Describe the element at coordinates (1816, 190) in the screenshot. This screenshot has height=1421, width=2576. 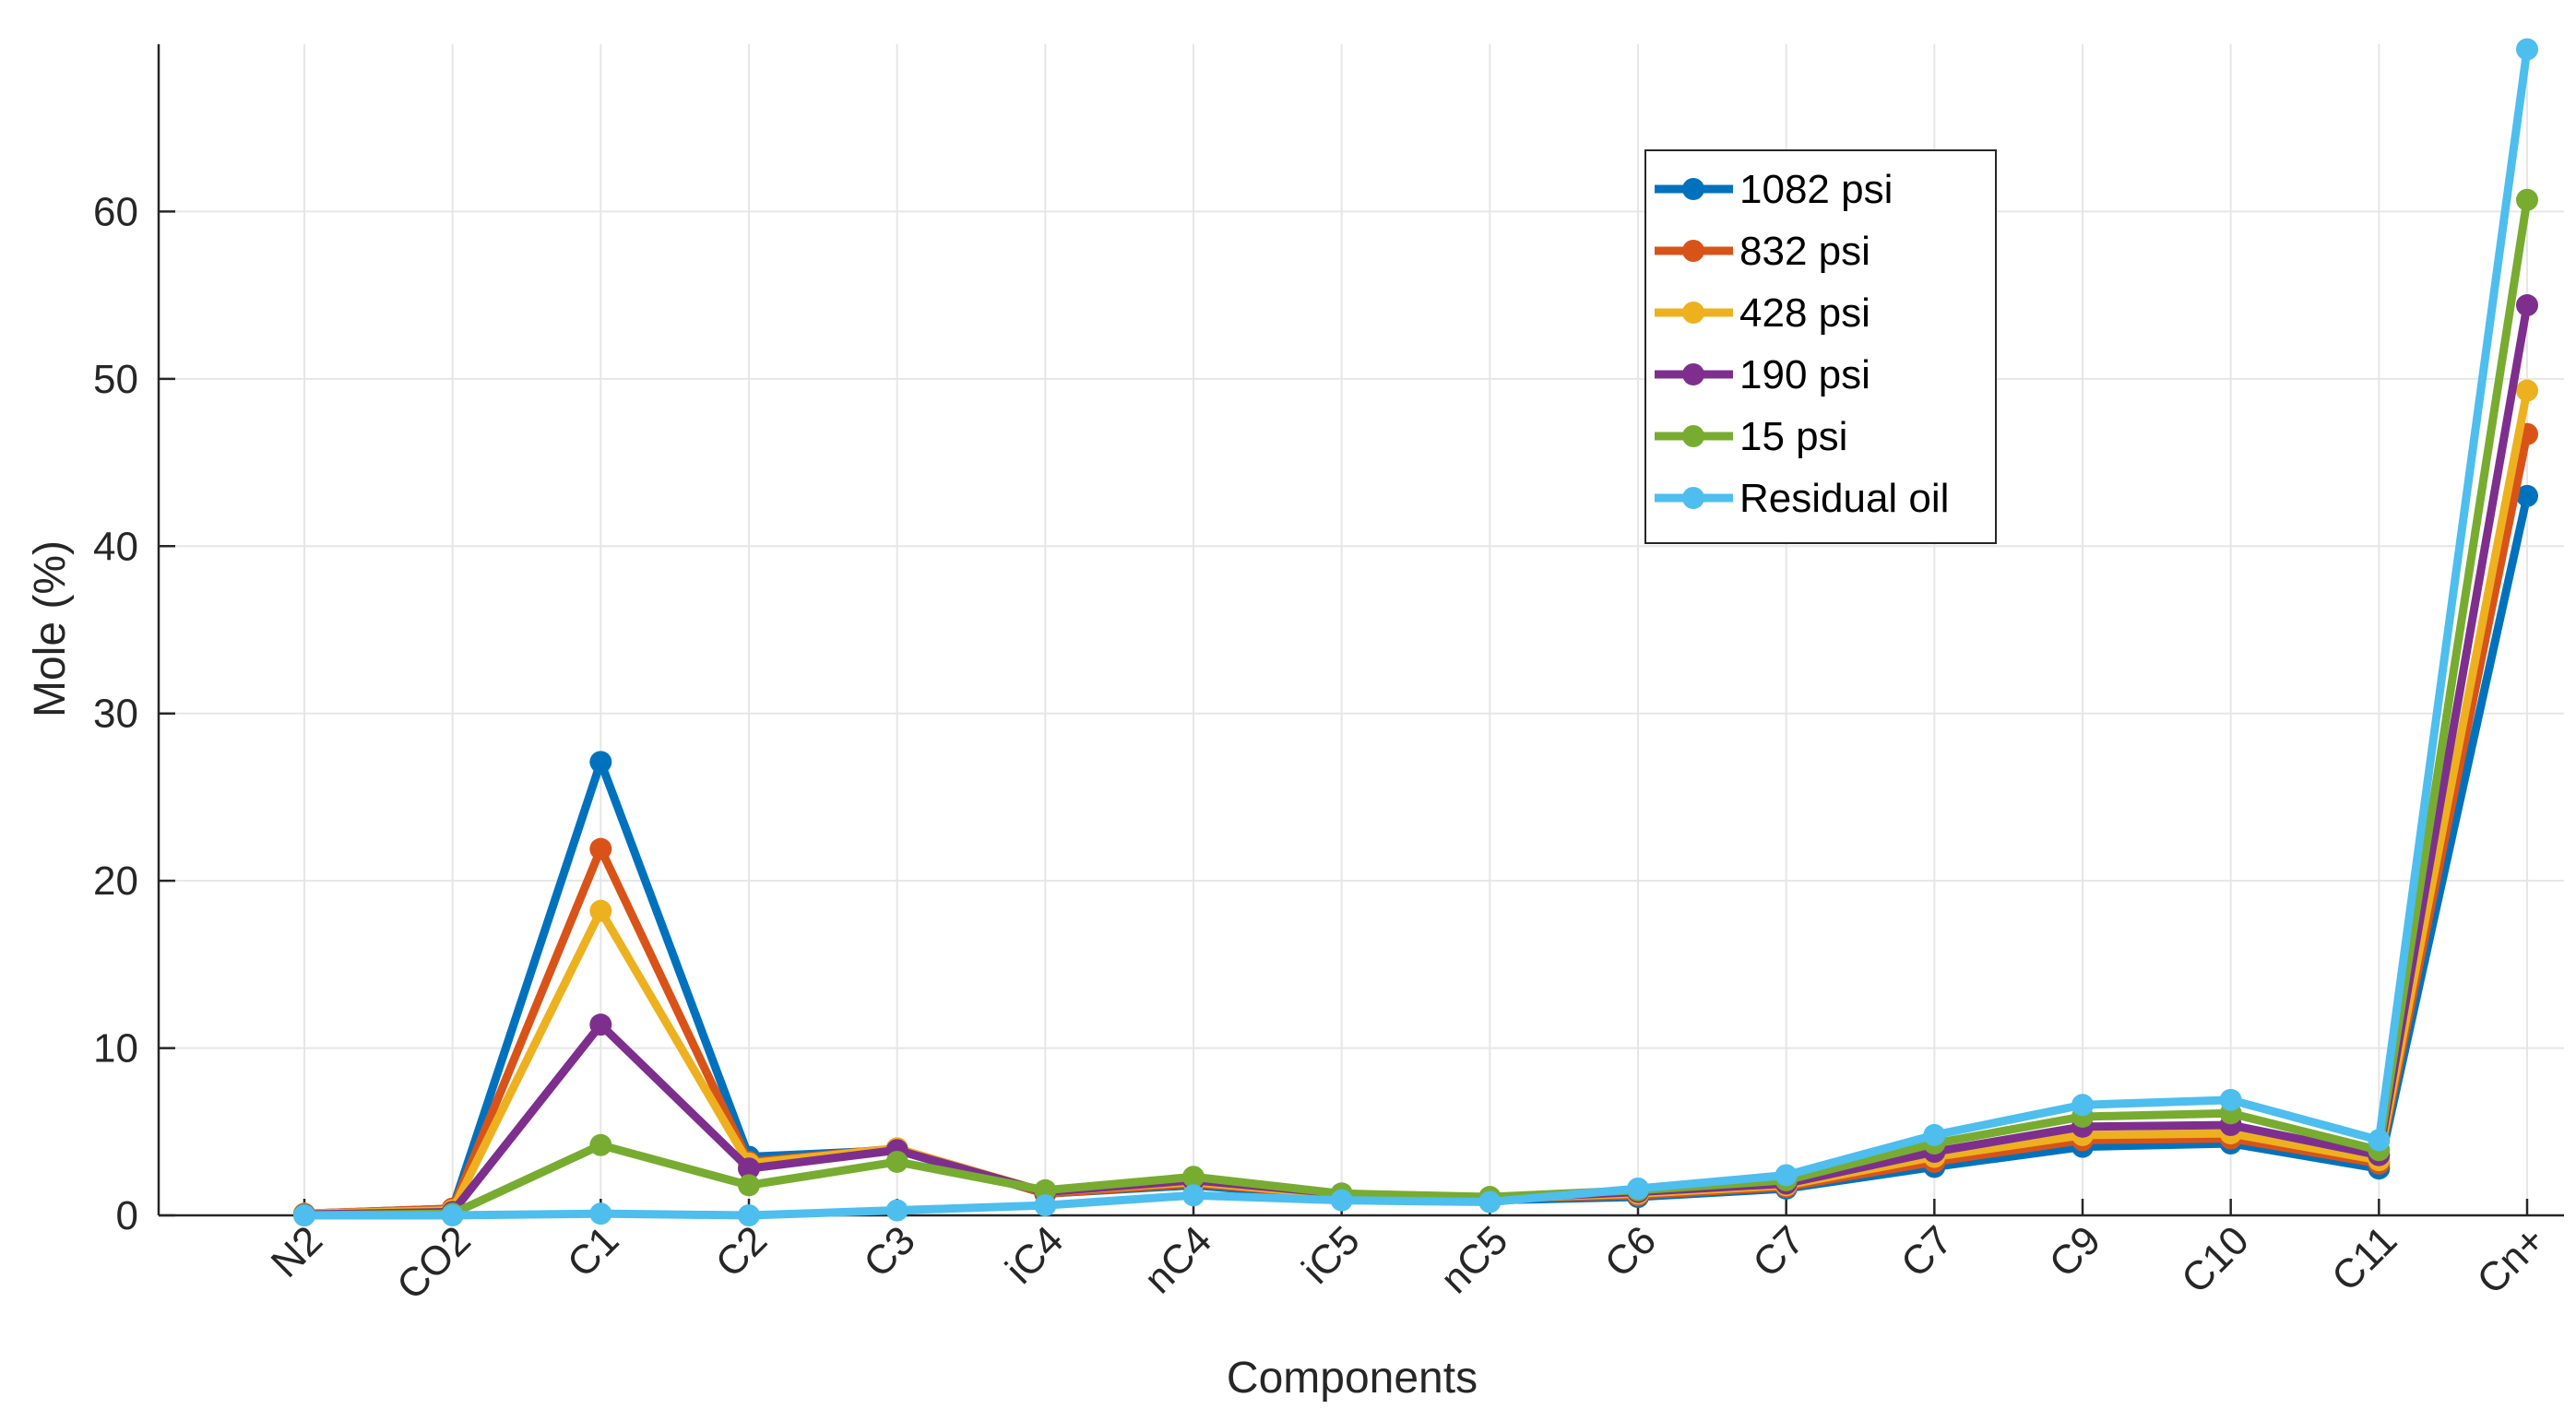
I see `legend-label: 1082 psi` at that location.